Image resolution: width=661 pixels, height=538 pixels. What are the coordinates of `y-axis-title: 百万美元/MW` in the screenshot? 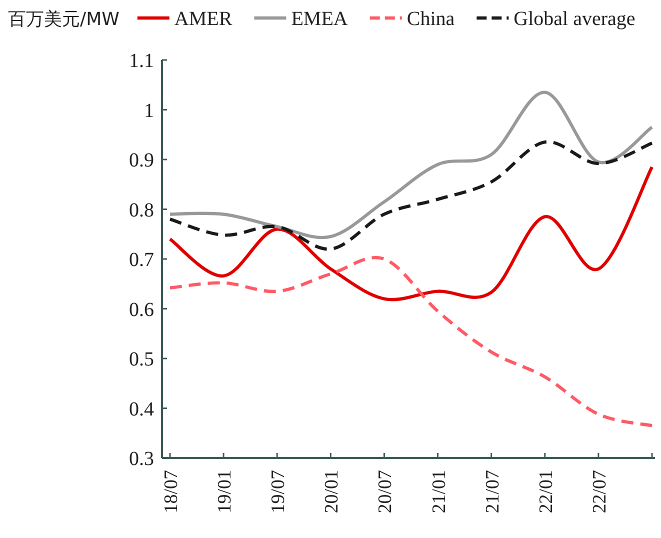 It's located at (64, 19).